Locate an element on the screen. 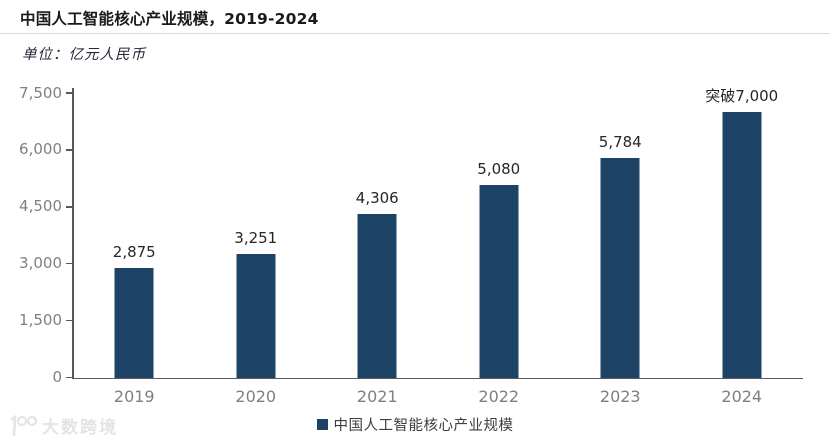 Image resolution: width=830 pixels, height=442 pixels. bar-2023 is located at coordinates (620, 268).